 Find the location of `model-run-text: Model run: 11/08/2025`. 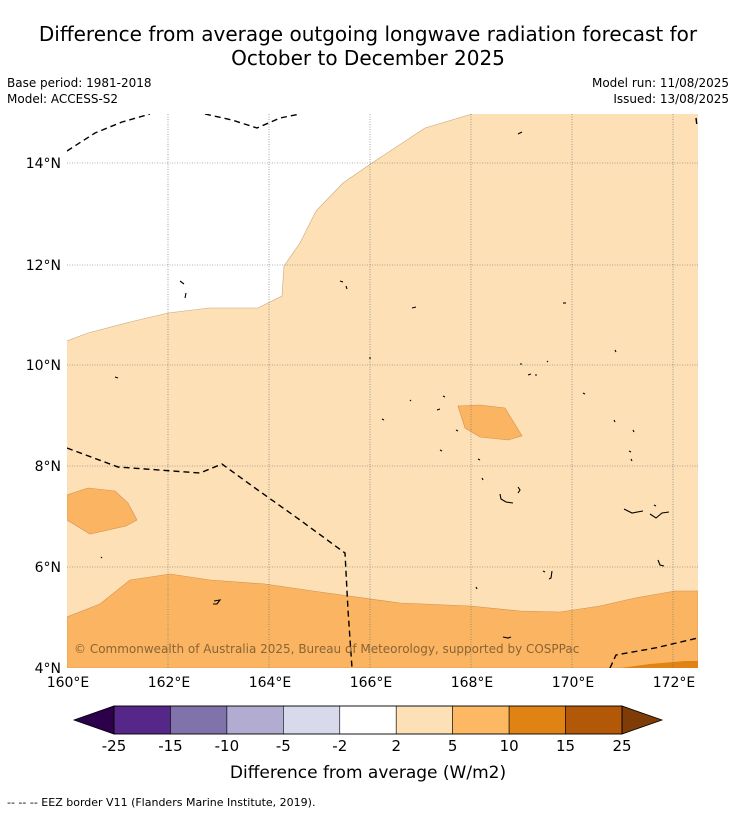

model-run-text: Model run: 11/08/2025 is located at coordinates (660, 83).